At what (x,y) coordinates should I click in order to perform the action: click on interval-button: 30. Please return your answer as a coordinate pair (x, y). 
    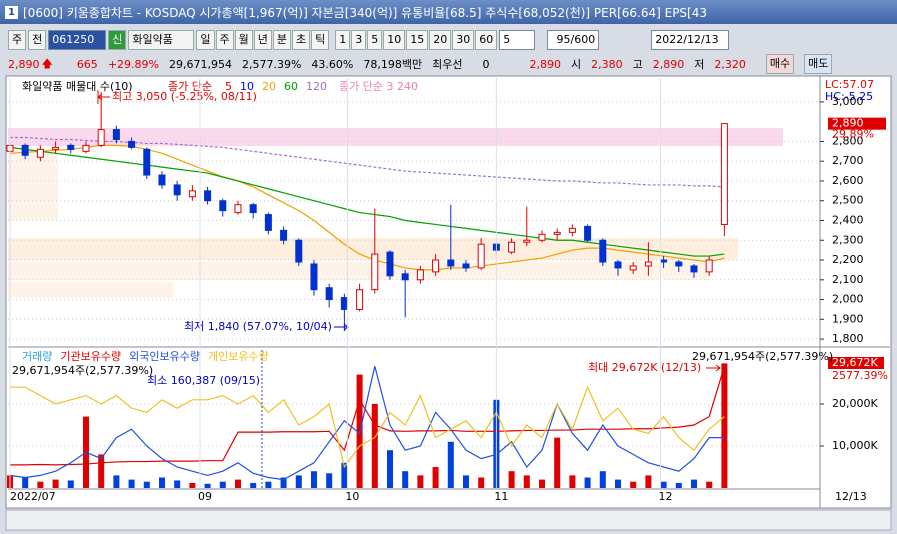
    Looking at the image, I should click on (463, 40).